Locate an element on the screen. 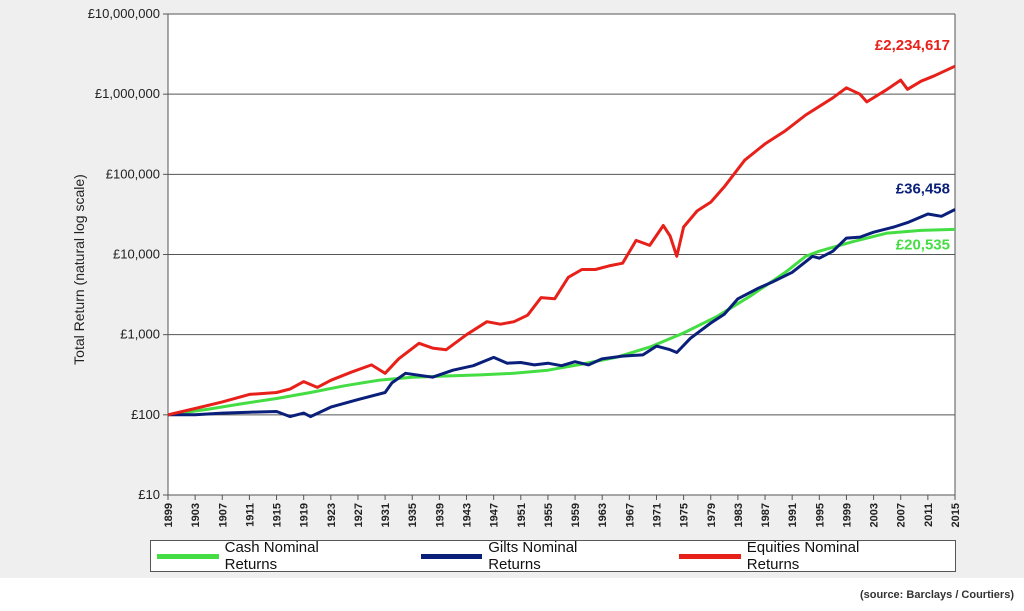  x-tick-label: 1935 is located at coordinates (413, 515).